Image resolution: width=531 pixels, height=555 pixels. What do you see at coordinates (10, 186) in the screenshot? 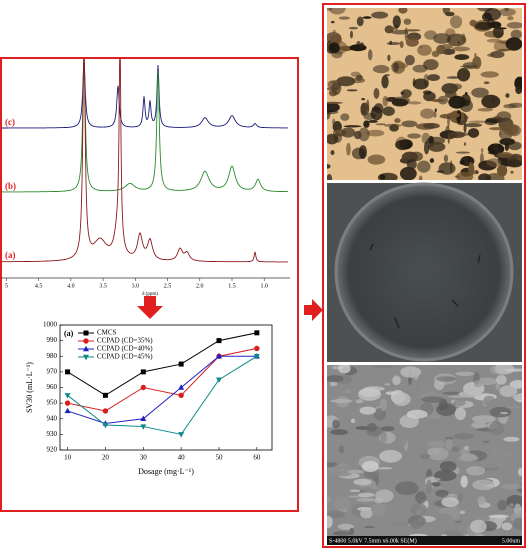
I see `spectrum-label: (b)` at bounding box center [10, 186].